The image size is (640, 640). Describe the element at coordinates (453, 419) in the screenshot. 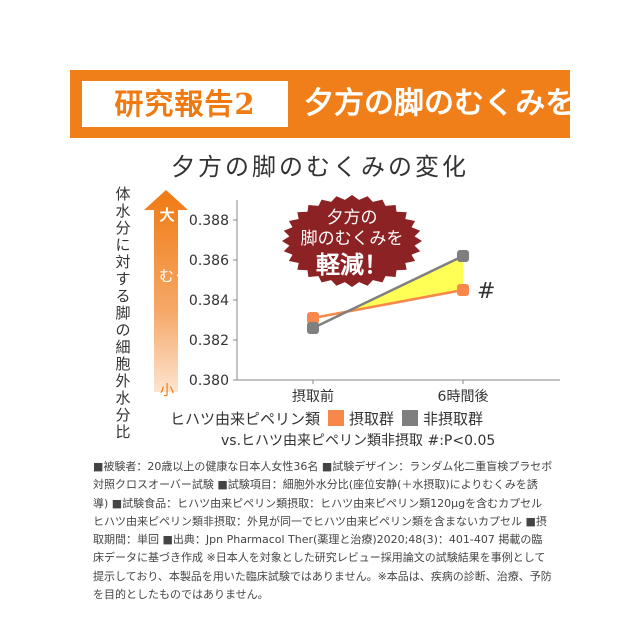

I see `legend-nonintake: 非摂取群` at that location.